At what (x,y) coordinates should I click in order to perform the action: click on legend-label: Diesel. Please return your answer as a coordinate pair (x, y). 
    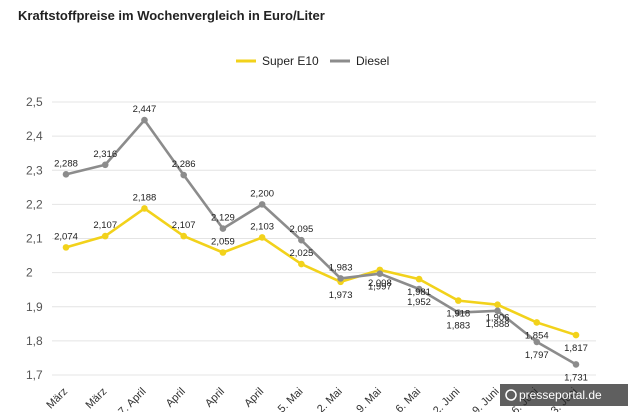
    Looking at the image, I should click on (372, 61).